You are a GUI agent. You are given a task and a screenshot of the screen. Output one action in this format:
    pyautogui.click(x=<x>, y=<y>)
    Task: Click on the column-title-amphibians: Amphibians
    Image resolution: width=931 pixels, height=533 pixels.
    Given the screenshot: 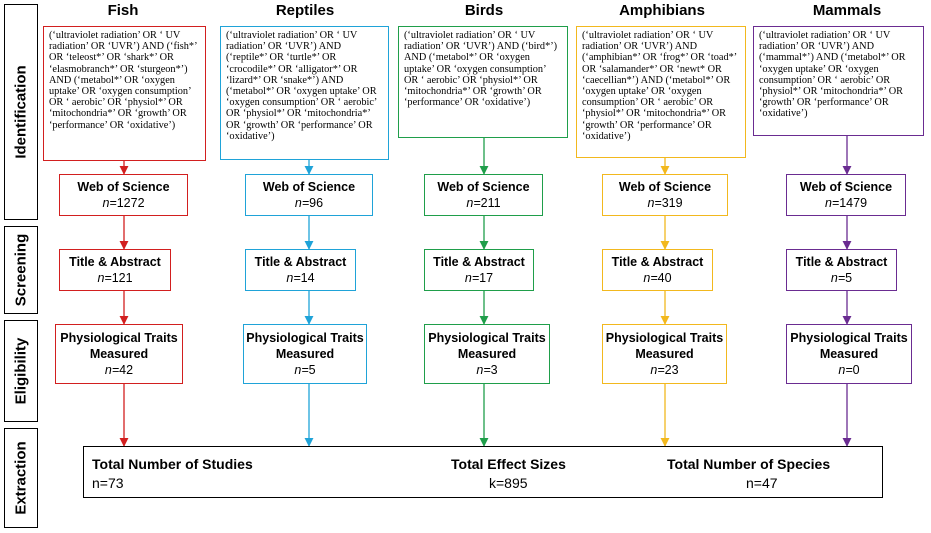 What is the action you would take?
    pyautogui.click(x=662, y=10)
    